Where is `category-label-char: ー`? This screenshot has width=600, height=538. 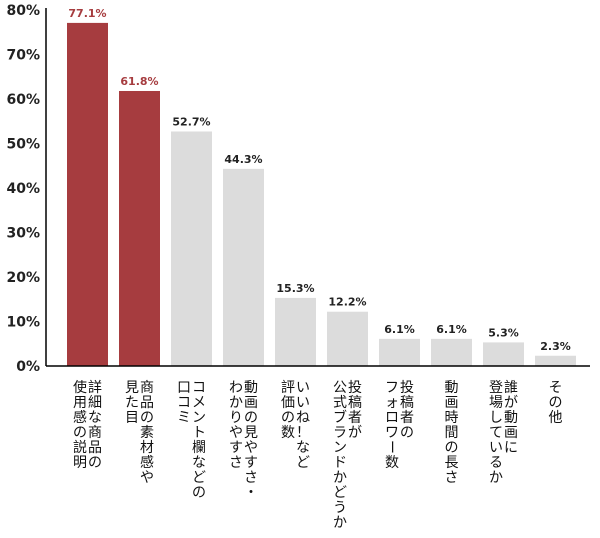
category-label-char: ー is located at coordinates (391, 447).